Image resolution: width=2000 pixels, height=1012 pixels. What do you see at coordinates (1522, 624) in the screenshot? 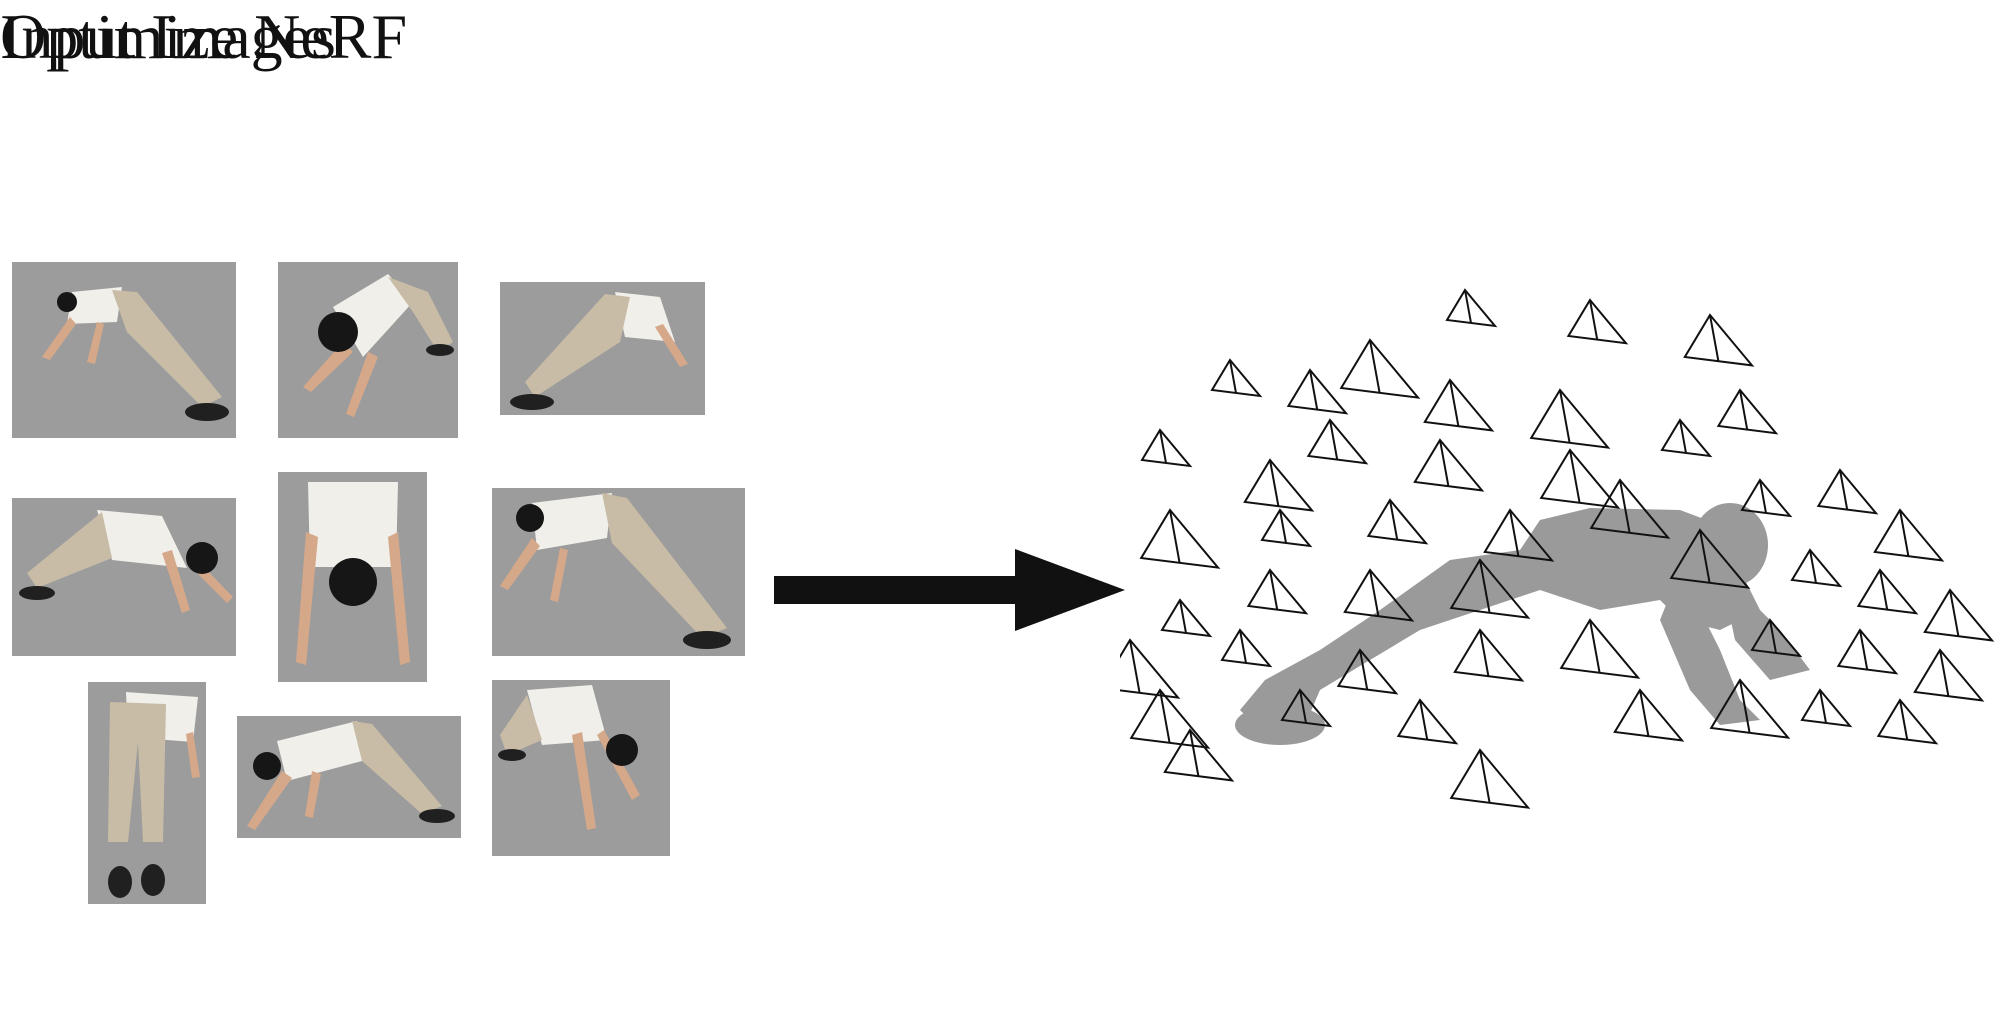
I see `reconstructed-mesh-icon` at bounding box center [1522, 624].